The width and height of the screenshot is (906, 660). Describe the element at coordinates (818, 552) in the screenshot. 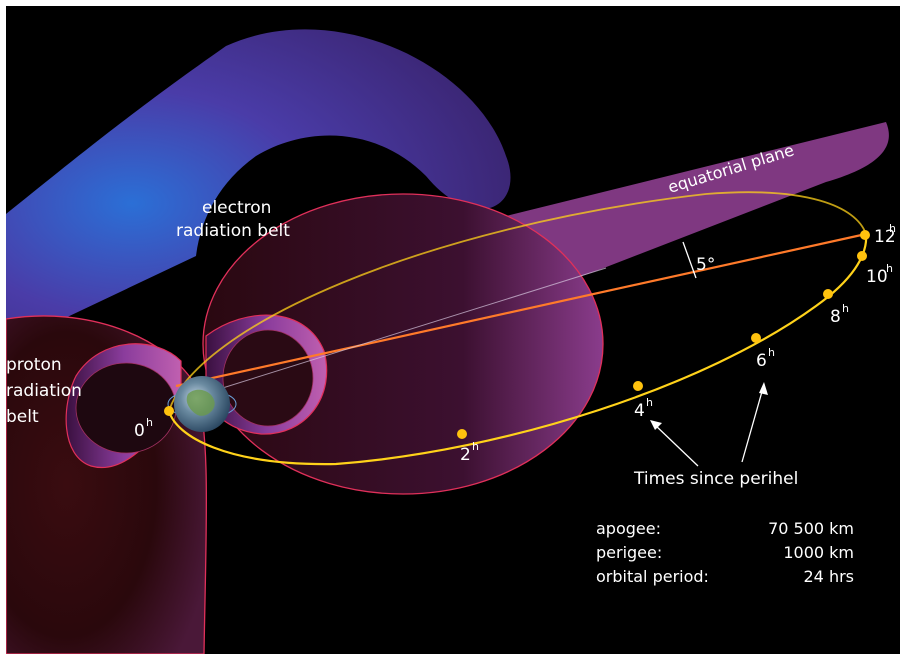

I see `stat-perigee-value: 1000 km` at that location.